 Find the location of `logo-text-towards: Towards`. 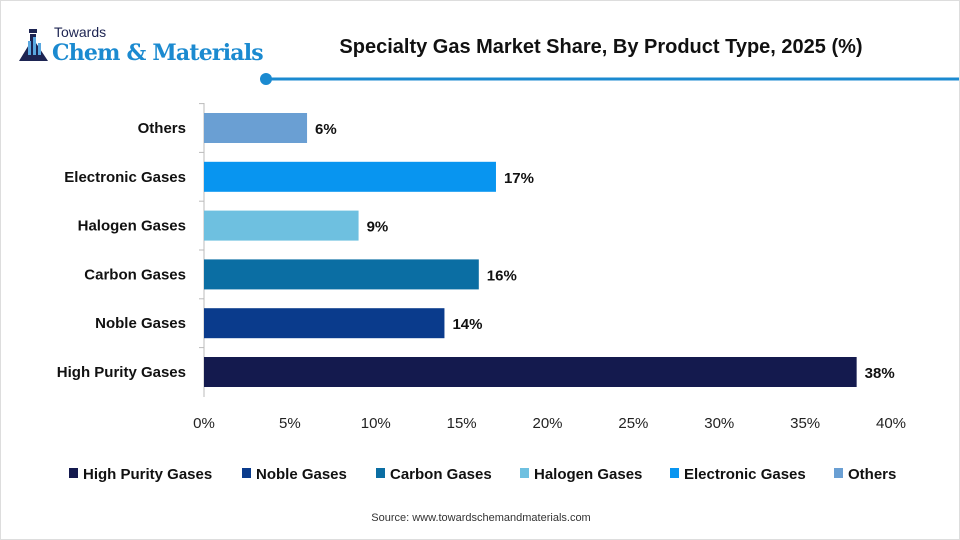

logo-text-towards: Towards is located at coordinates (80, 32).